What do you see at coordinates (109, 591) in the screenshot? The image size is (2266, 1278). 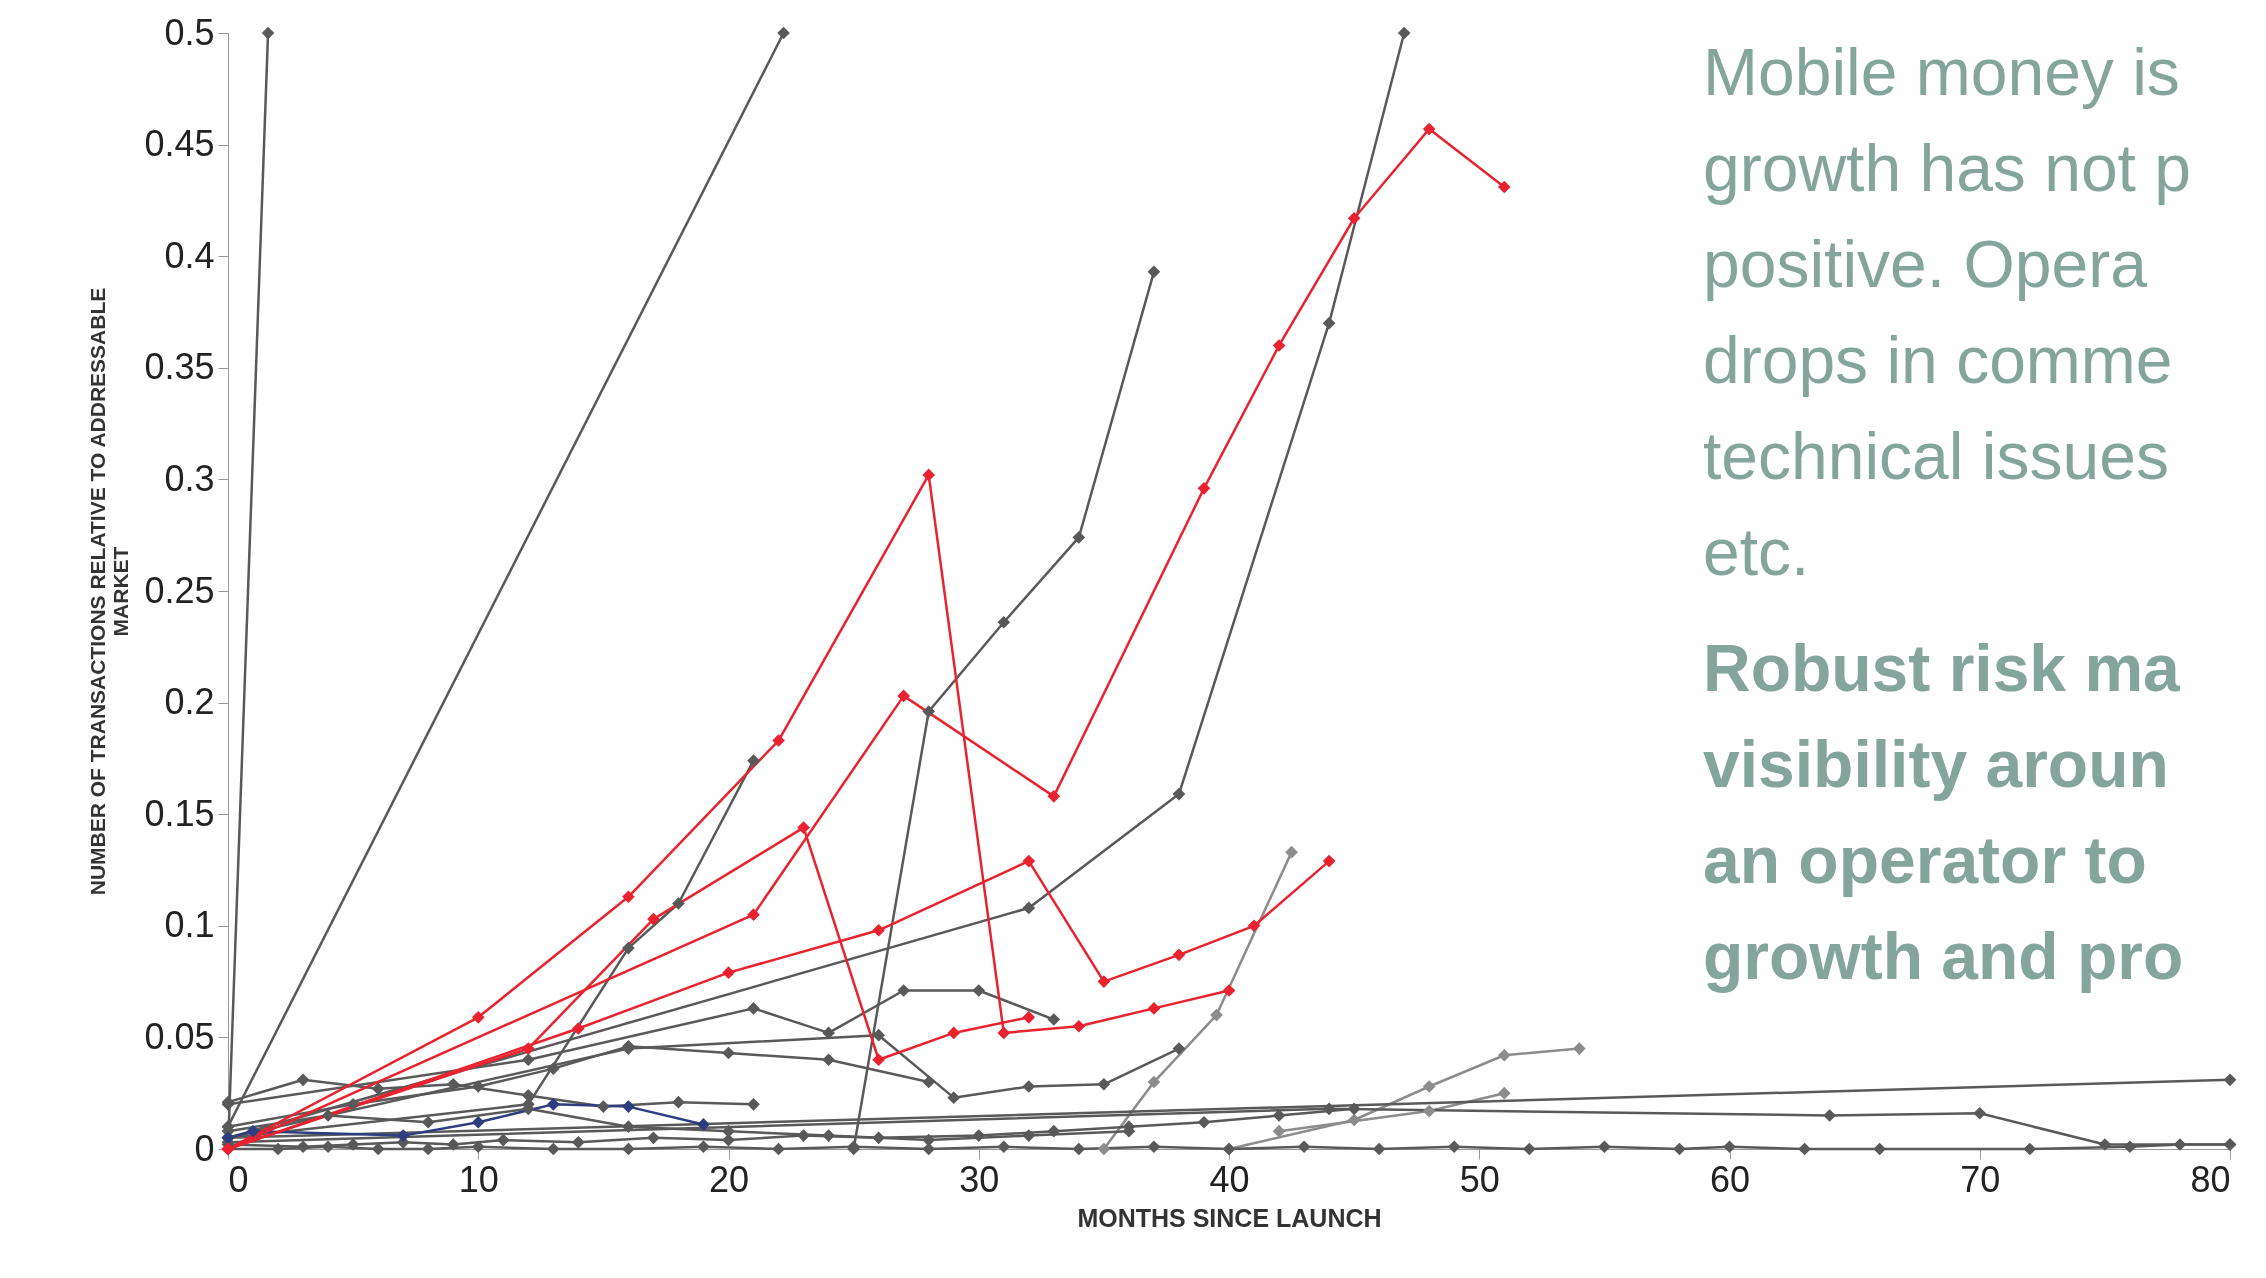 I see `y-axis-title: NUMBER OF TRANSACTIONS RELATIVE TO ADDRESSABLE MARKET` at bounding box center [109, 591].